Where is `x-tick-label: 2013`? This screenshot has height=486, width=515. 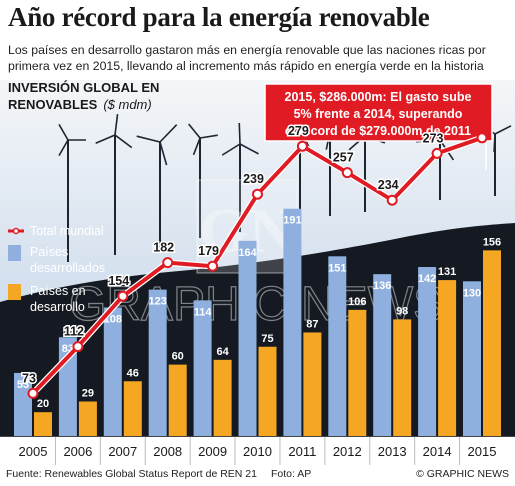
x-tick-label: 2013 is located at coordinates (392, 451).